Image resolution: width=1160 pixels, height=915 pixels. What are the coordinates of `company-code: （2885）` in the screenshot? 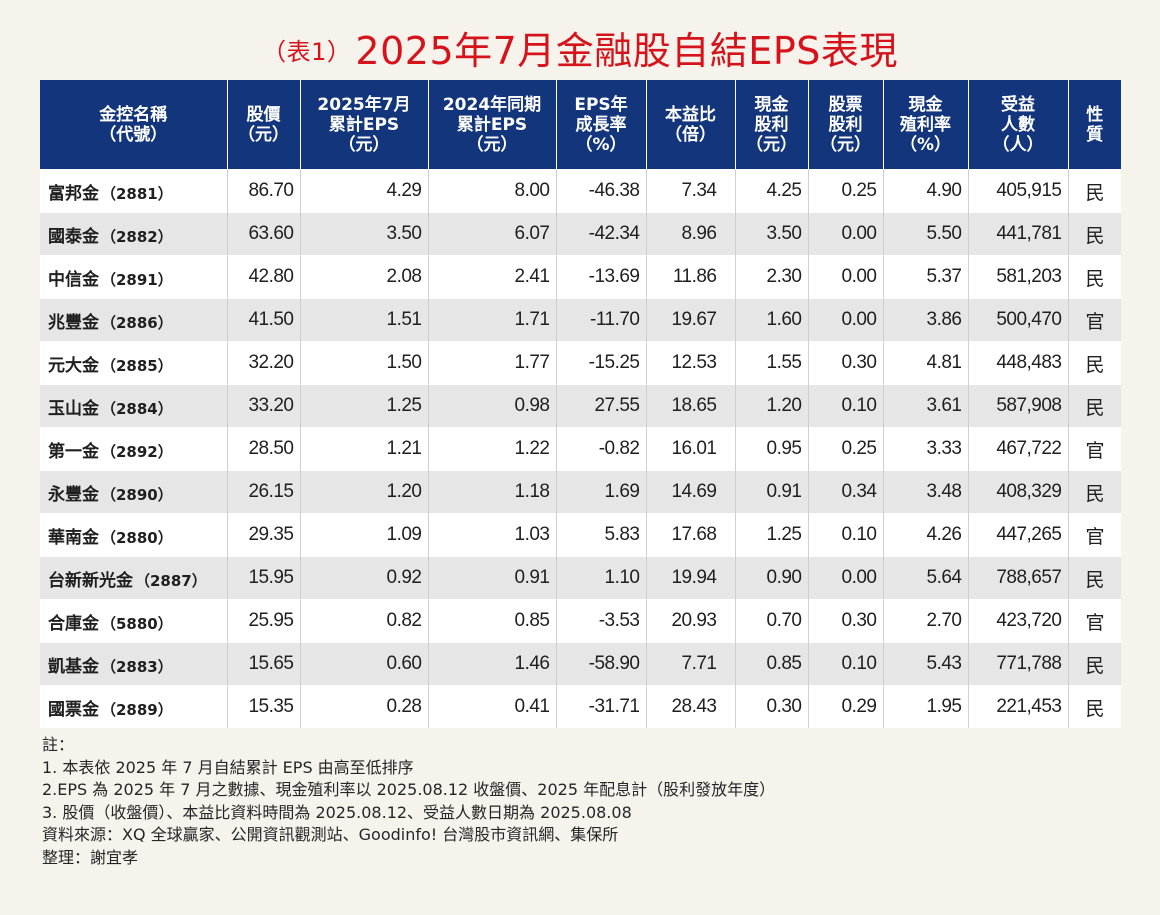 It's located at (137, 365).